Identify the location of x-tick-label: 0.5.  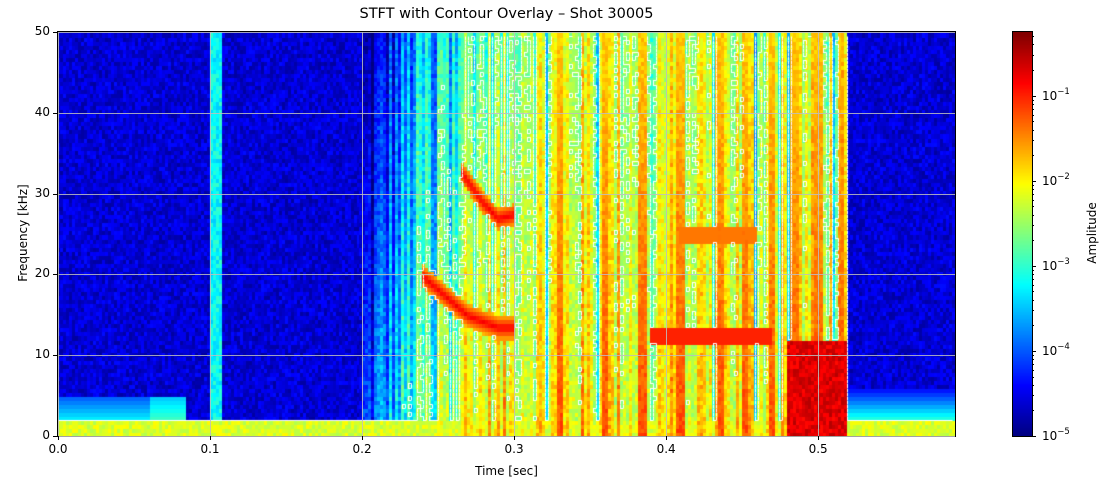
(818, 449).